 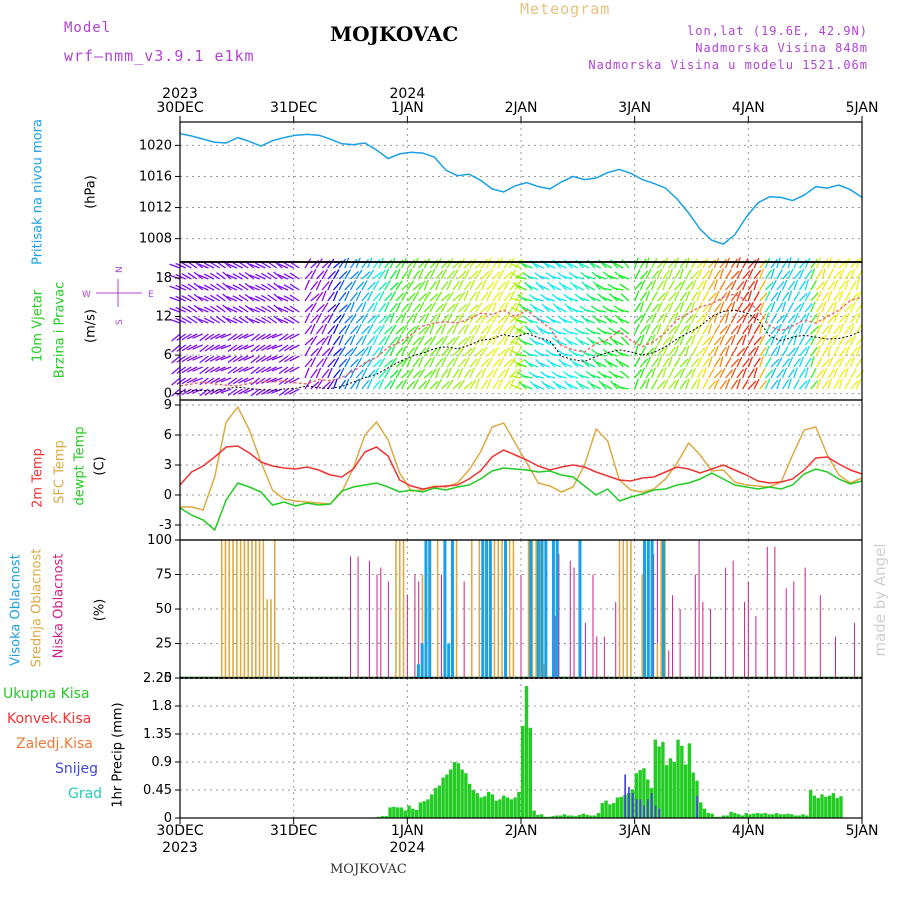 I want to click on x-year-label-bottom: 2023, so click(x=180, y=848).